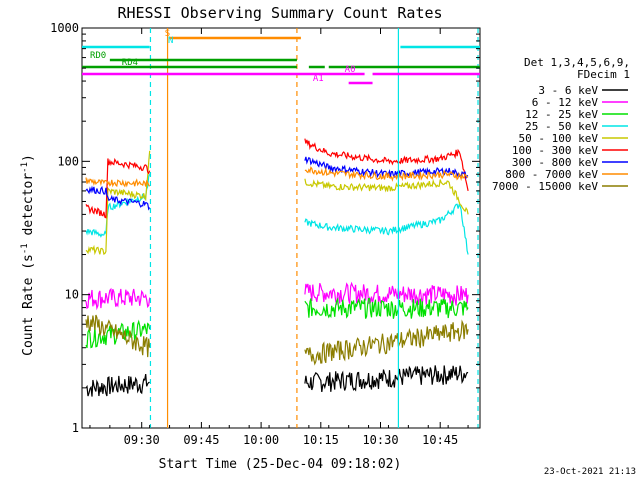  I want to click on legend-label-3: 25 - 50 keV, so click(561, 126).